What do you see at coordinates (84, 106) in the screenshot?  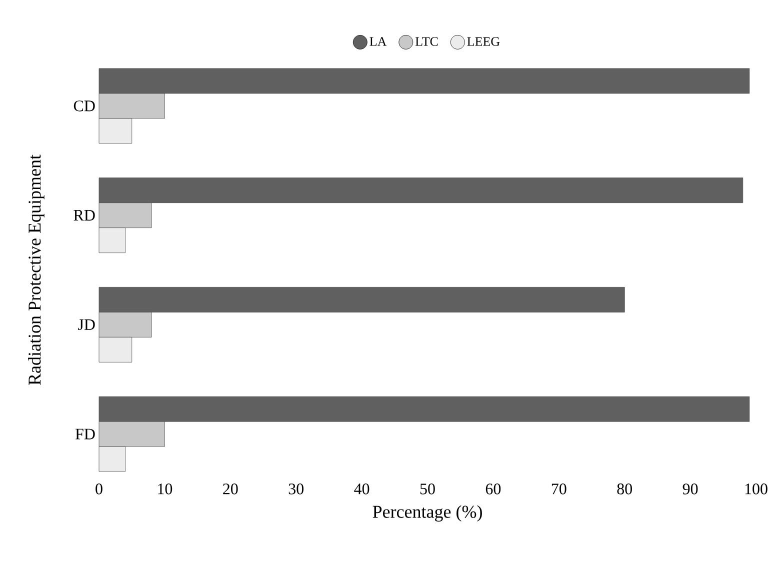 I see `y-tick-label: CD` at bounding box center [84, 106].